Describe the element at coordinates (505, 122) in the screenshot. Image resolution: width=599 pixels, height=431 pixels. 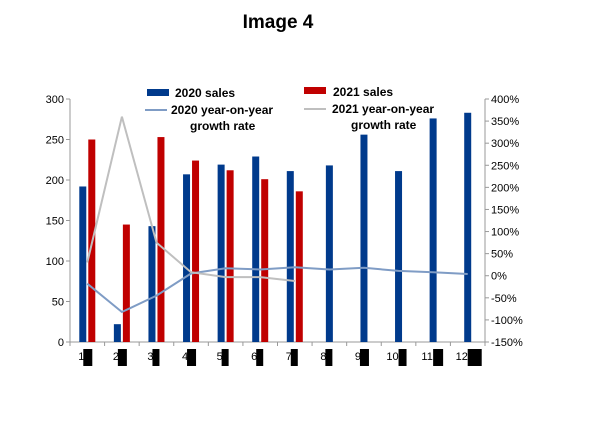
I see `y-right-tick-label: 350%` at that location.